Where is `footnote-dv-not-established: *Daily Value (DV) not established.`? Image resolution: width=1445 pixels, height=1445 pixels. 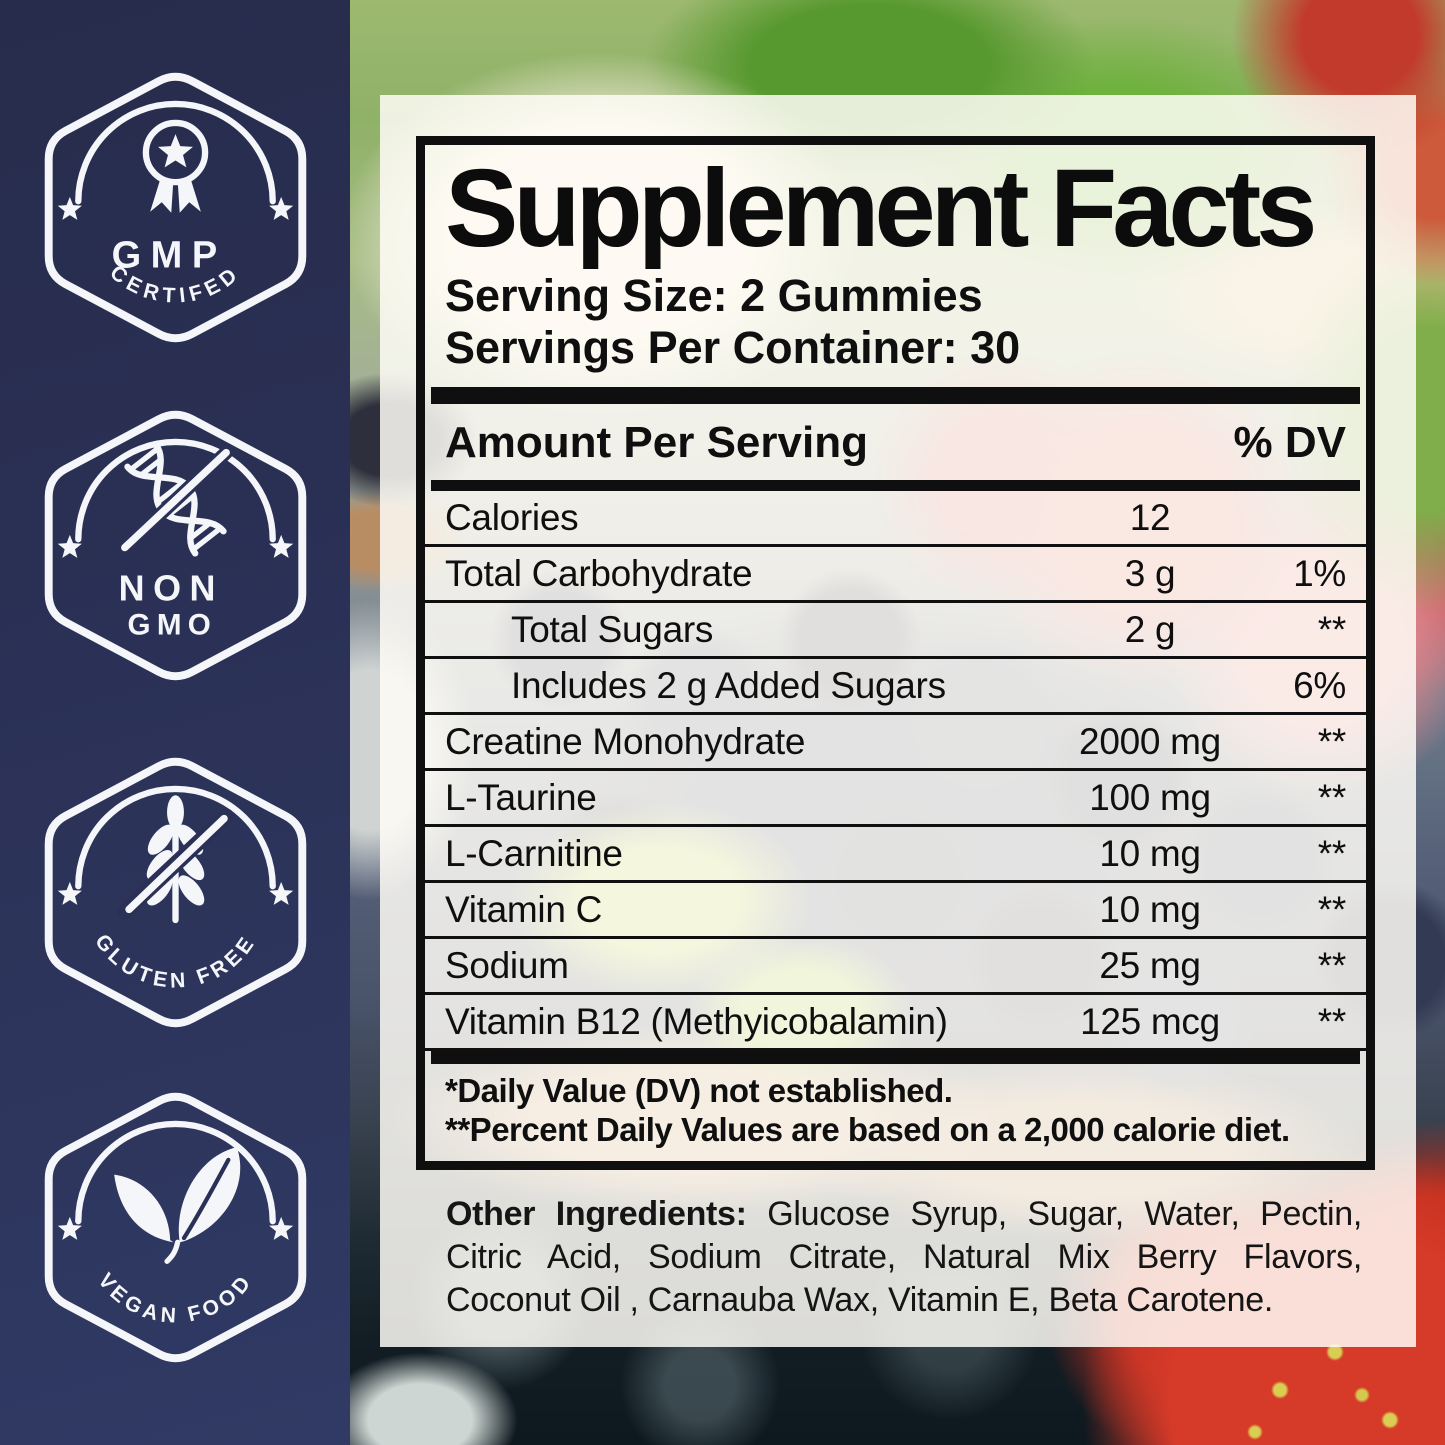
footnote-dv-not-established: *Daily Value (DV) not established. is located at coordinates (699, 1091).